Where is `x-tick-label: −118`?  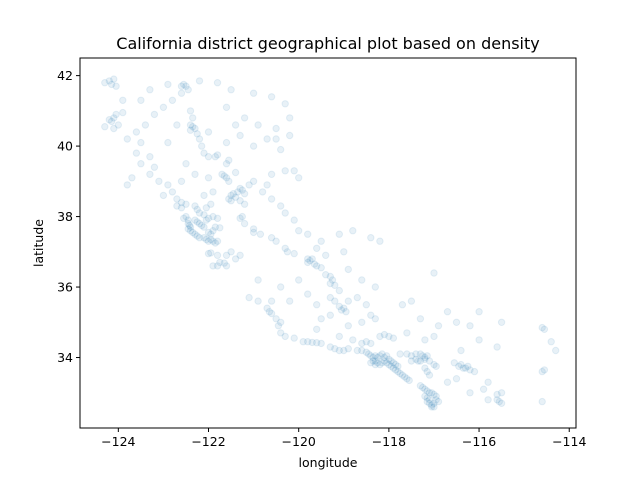
x-tick-label: −118 is located at coordinates (389, 441).